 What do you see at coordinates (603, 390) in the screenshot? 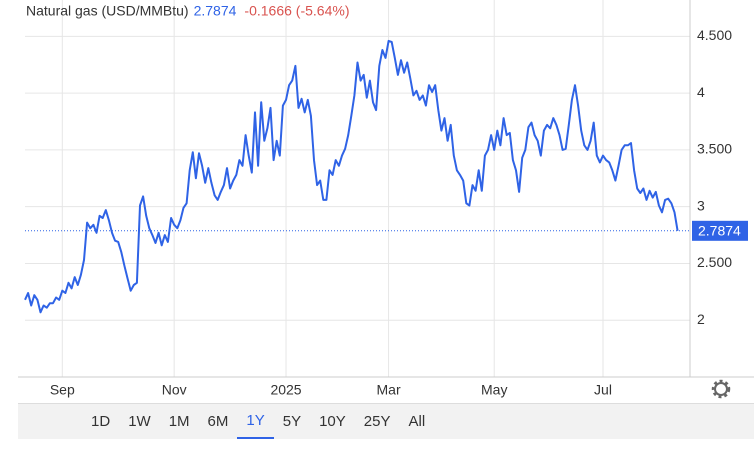
I see `x-tick-label: Jul` at bounding box center [603, 390].